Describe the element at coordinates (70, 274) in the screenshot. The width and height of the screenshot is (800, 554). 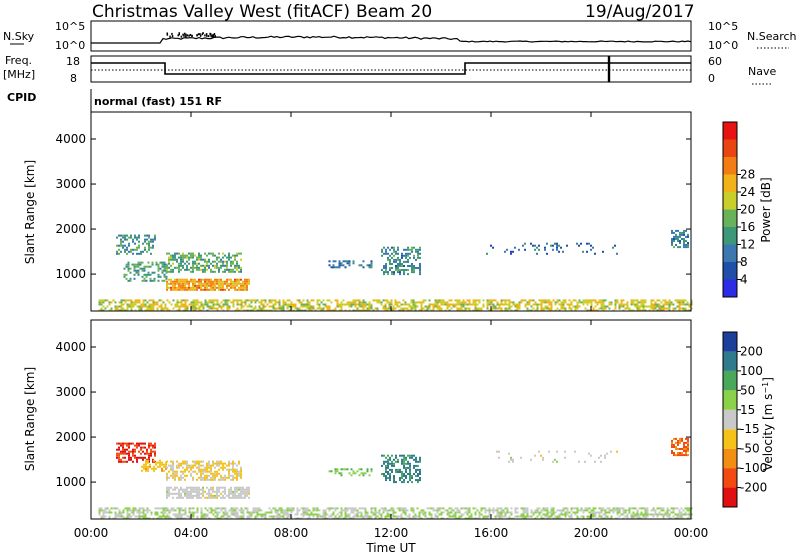
I see `y-tick-label: 1000` at that location.